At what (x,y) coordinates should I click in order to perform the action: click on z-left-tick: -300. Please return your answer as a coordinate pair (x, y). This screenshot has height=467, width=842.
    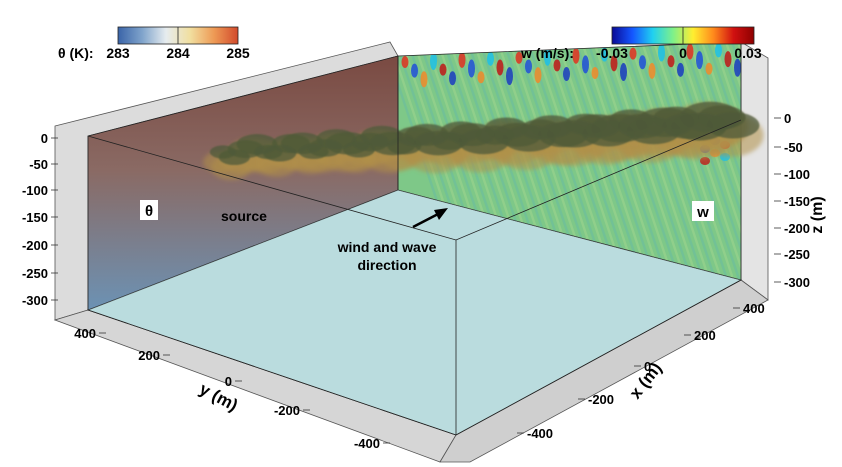
    Looking at the image, I should click on (35, 300).